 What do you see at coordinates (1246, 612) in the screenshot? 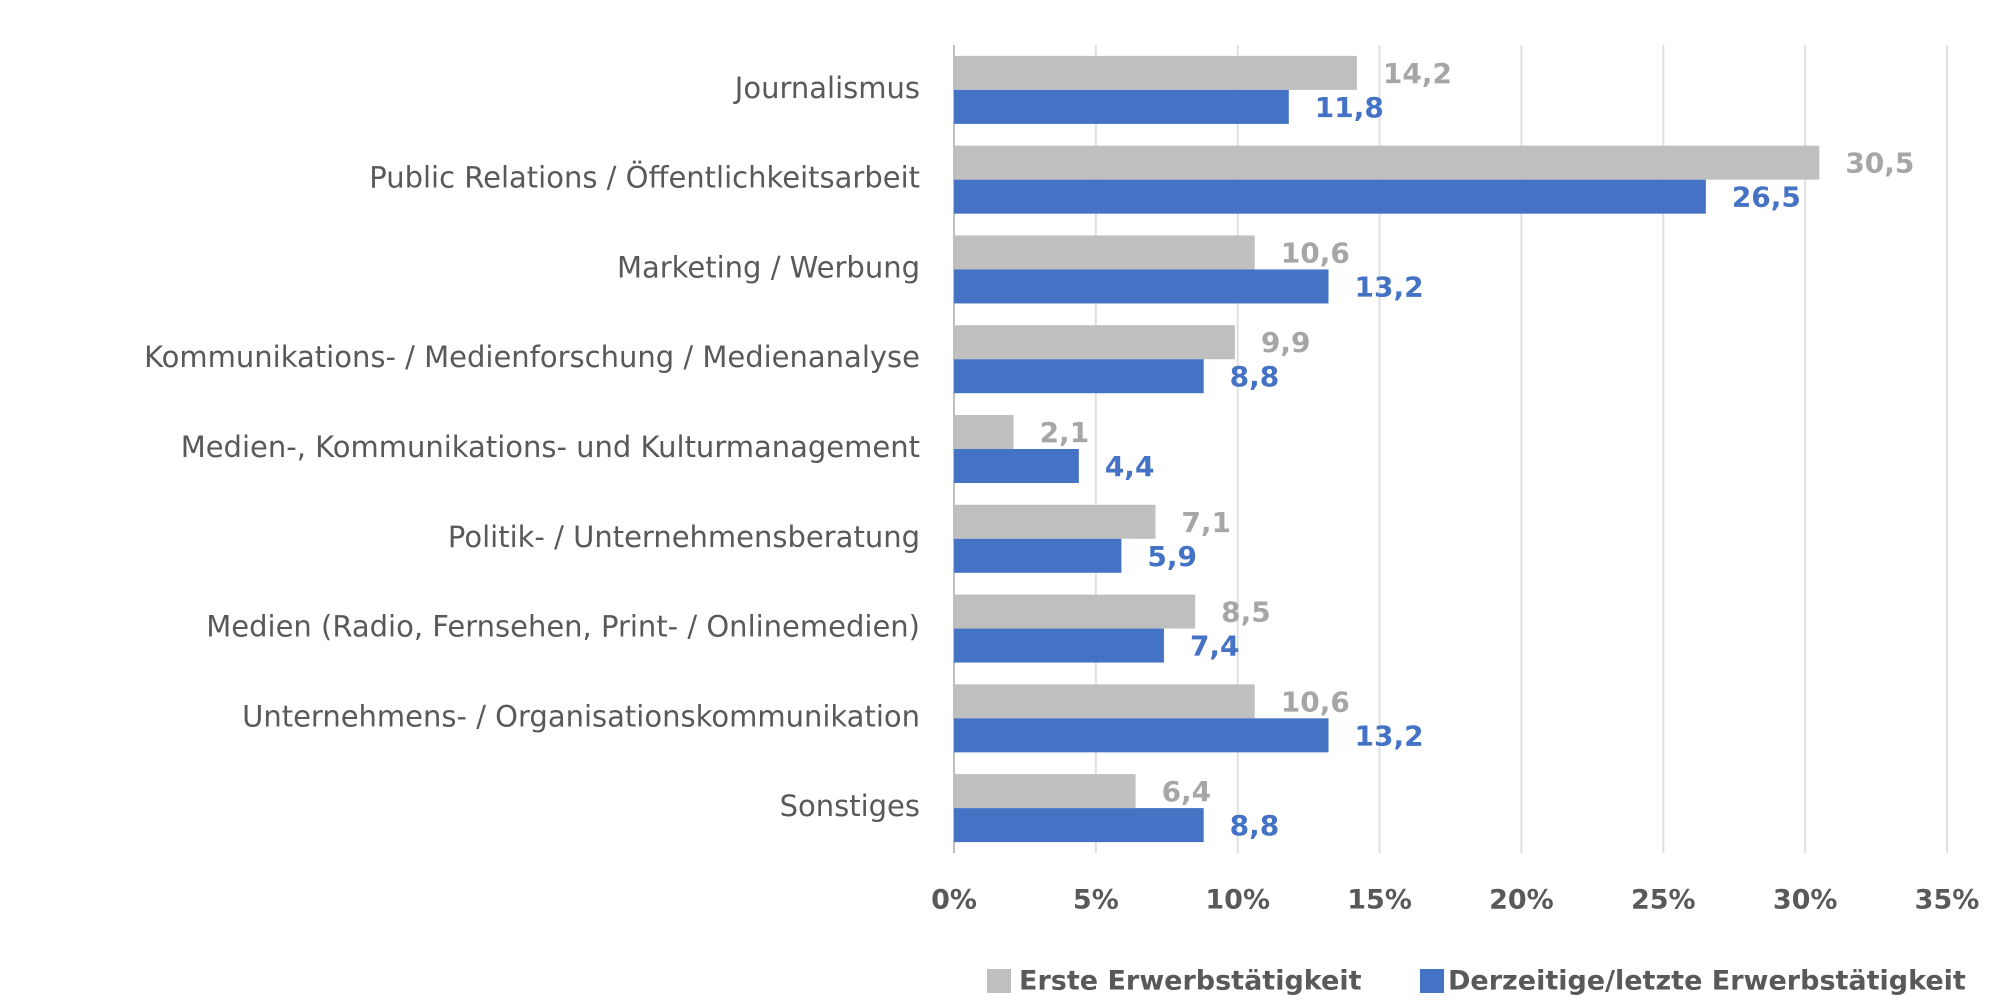
I see `value-label: 8,5` at bounding box center [1246, 612].